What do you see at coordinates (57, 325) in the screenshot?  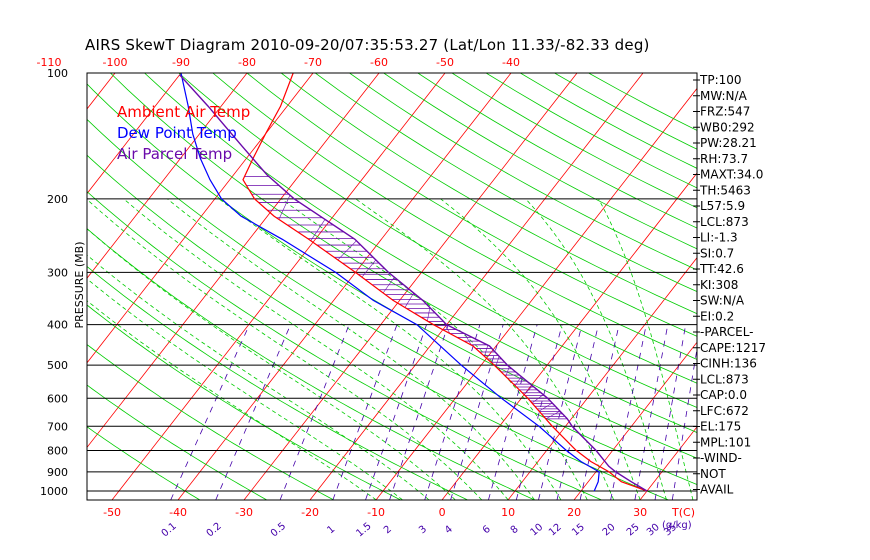 I see `pressure-tick-label: 400` at bounding box center [57, 325].